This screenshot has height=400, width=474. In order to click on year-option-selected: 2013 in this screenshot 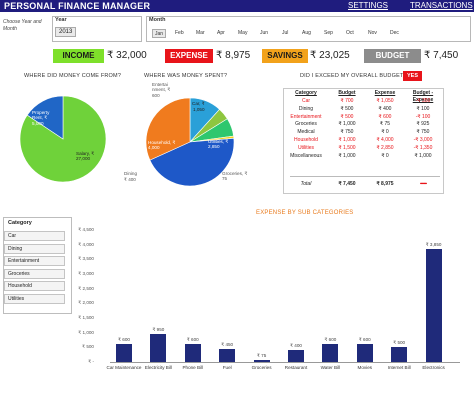, I will do `click(66, 32)`.